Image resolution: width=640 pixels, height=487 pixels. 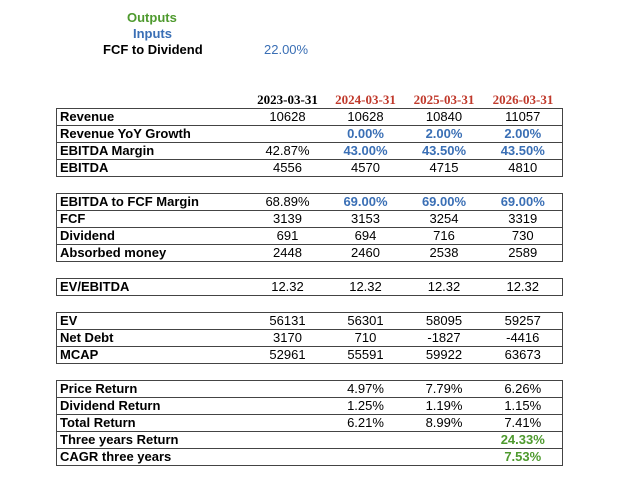 I want to click on cell: -1827, so click(x=444, y=338).